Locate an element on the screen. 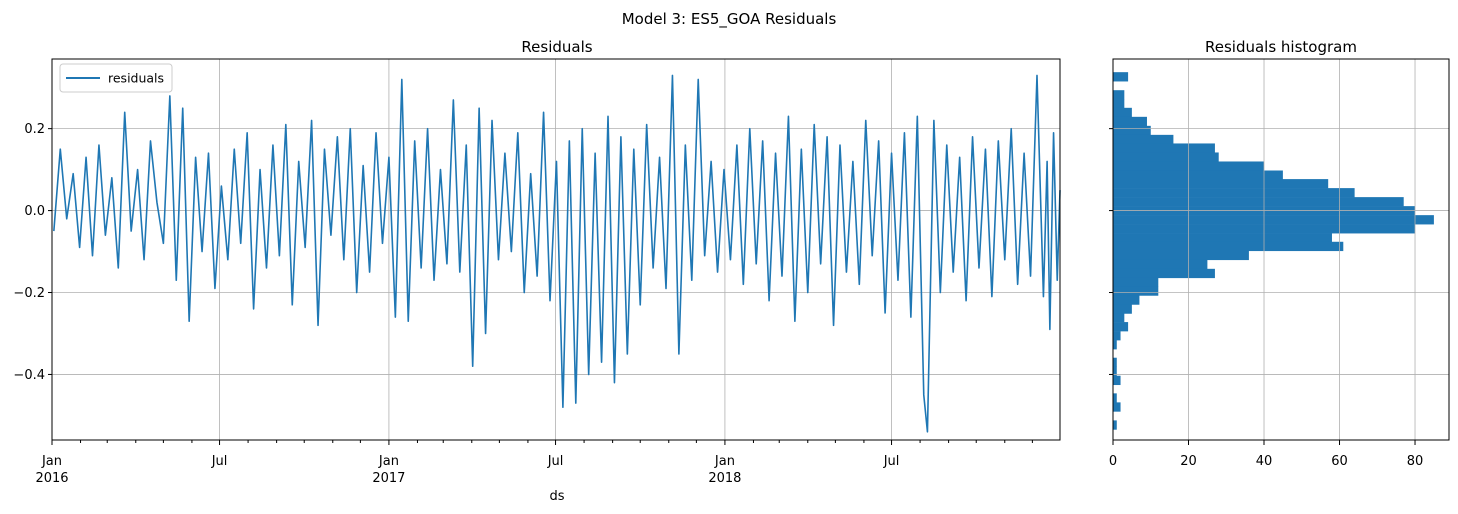 This screenshot has height=514, width=1458. residuals-x-ticks: Jan 2016 Jul Jan 2017 Jul Jan 2018 Jul is located at coordinates (534, 463).